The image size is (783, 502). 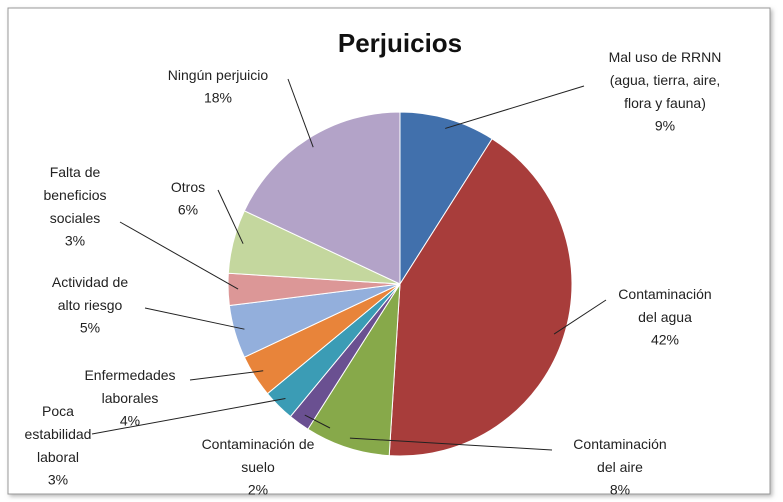 I want to click on value-label: 42%, so click(x=665, y=340).